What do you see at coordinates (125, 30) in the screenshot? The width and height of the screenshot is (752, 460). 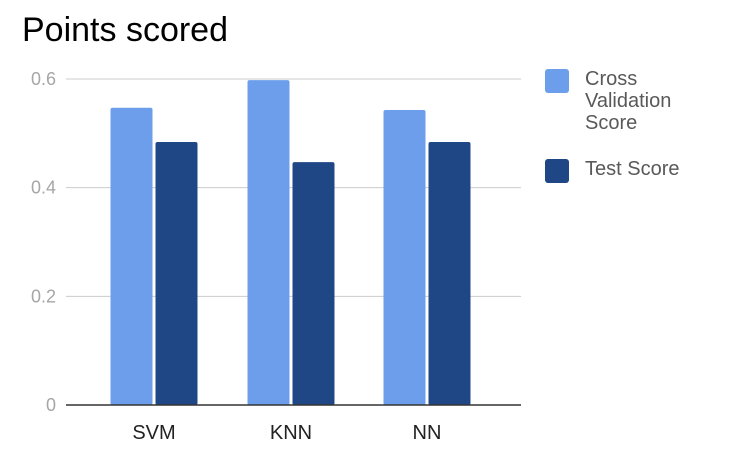 I see `chart-title: Points scored` at bounding box center [125, 30].